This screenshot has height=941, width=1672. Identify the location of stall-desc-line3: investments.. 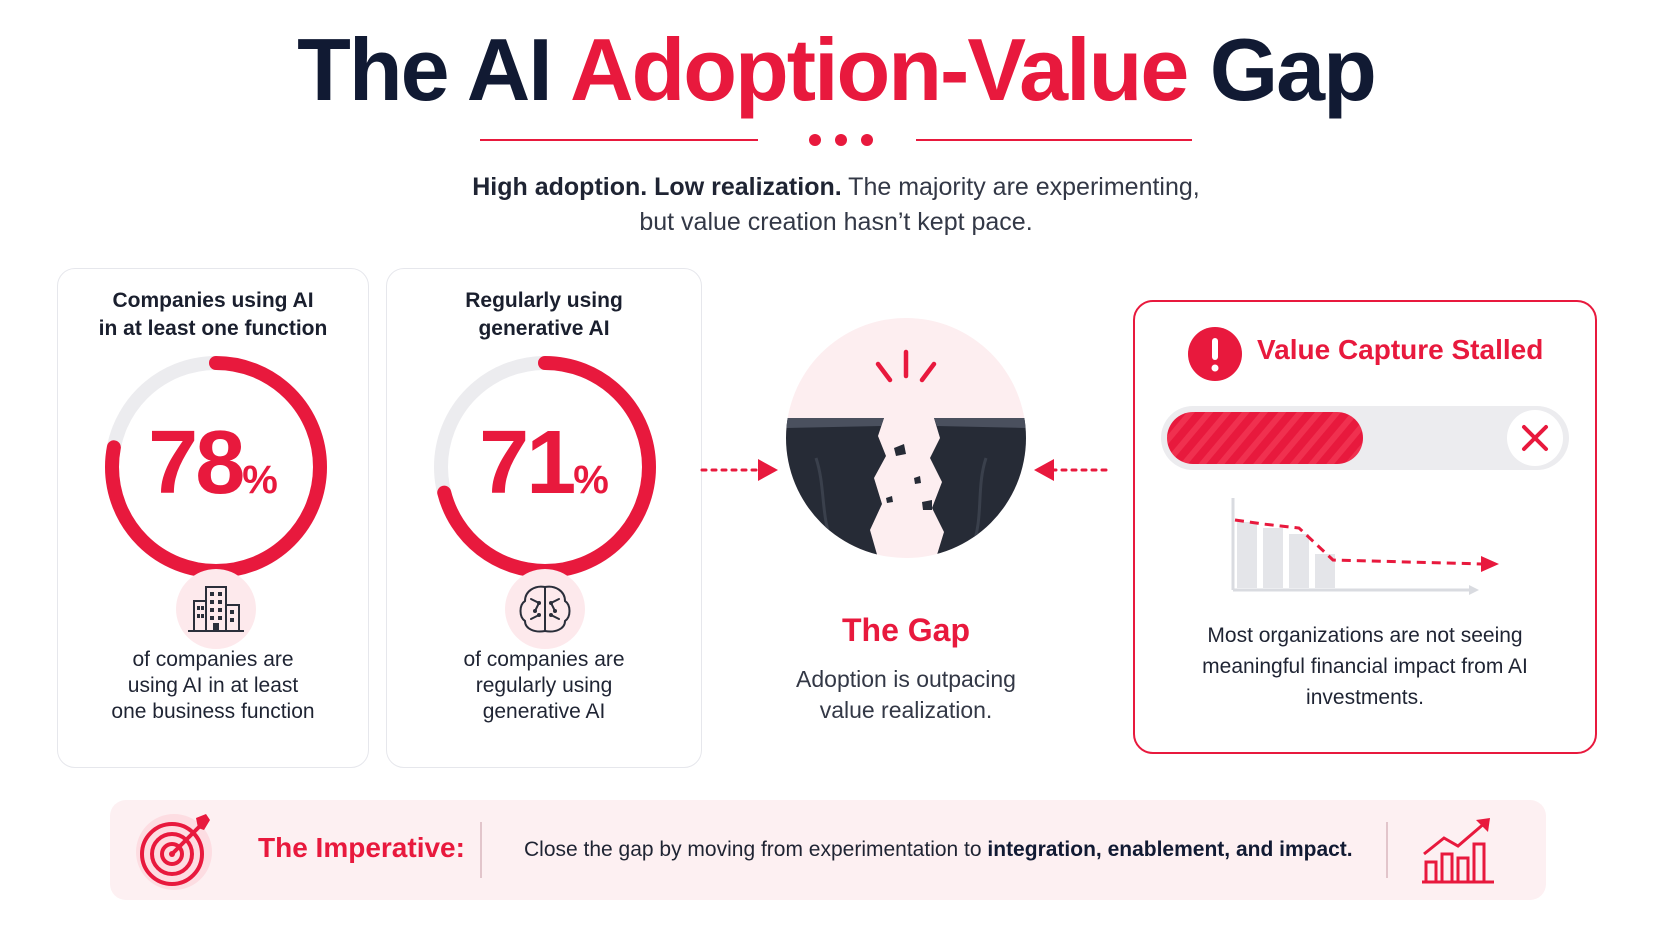
(1365, 697).